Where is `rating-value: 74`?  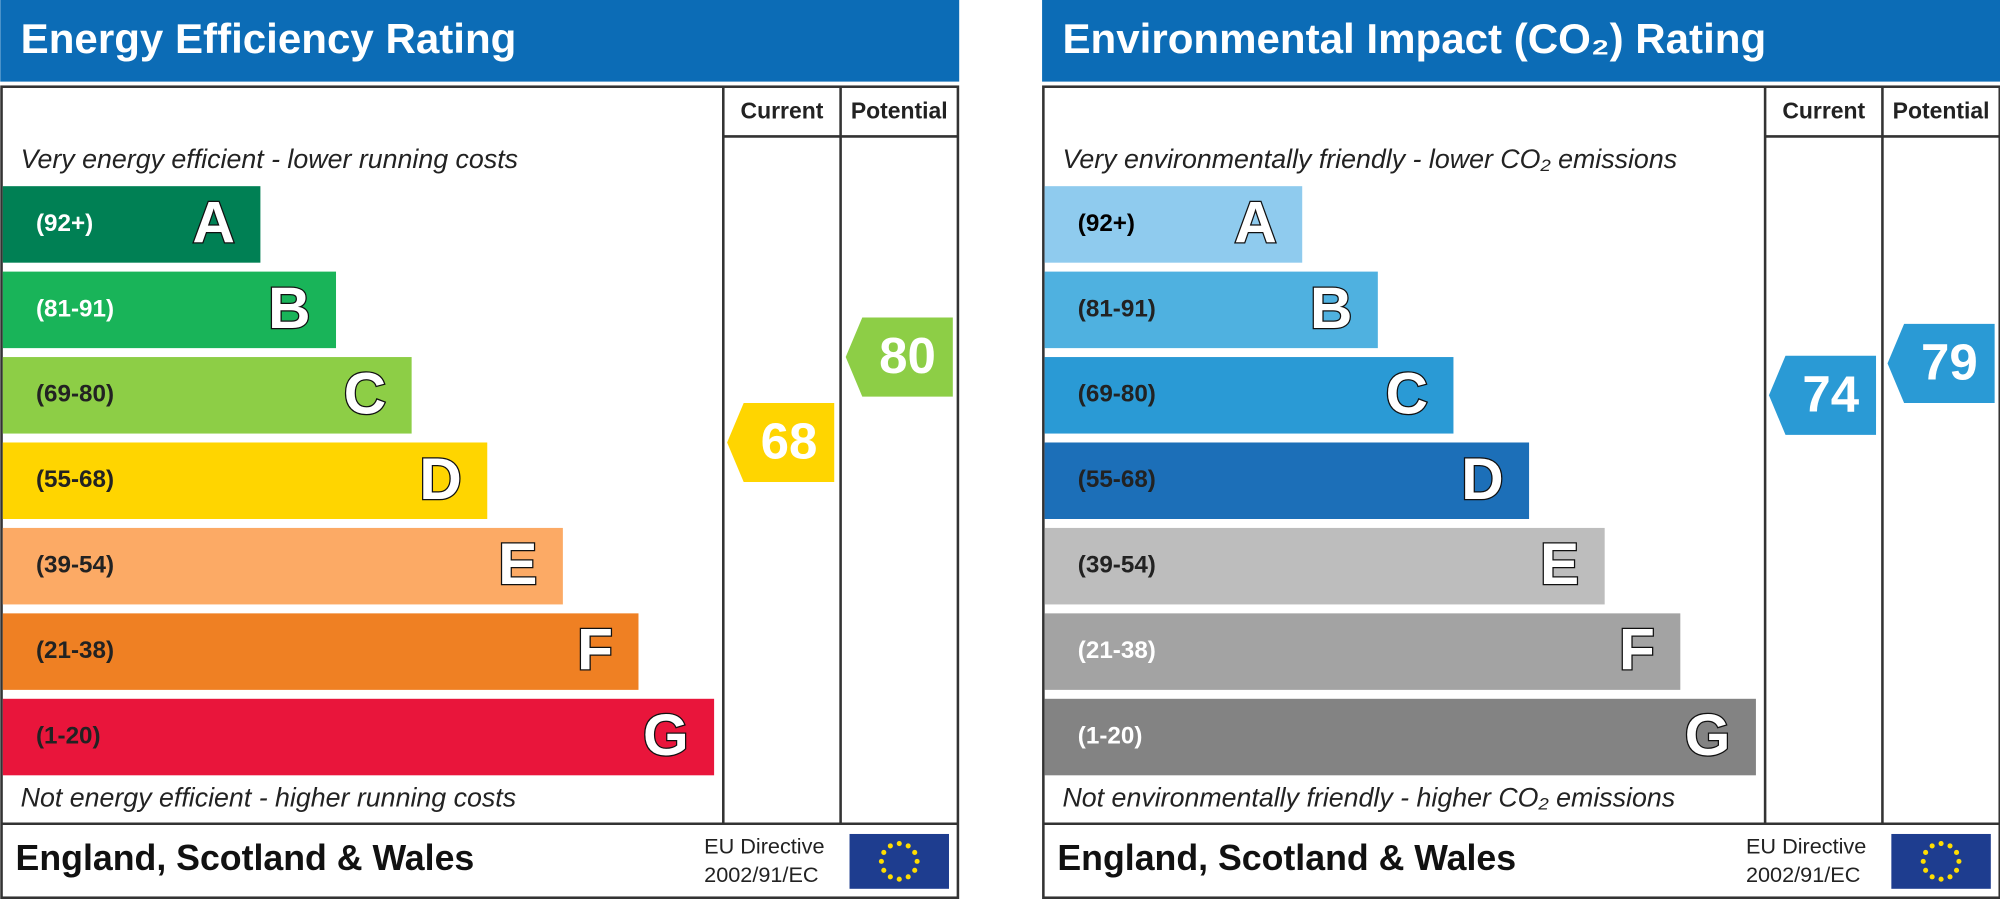
rating-value: 74 is located at coordinates (1830, 393).